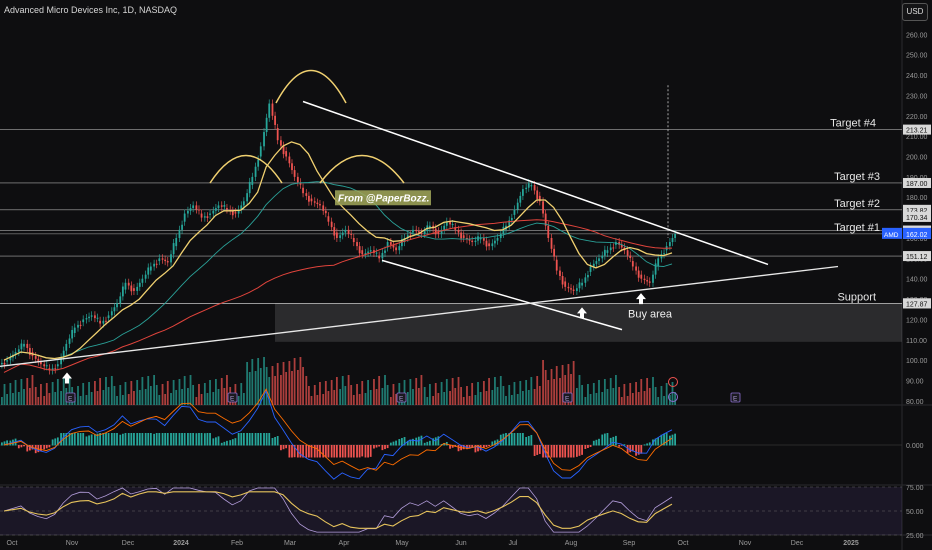  I want to click on current-price-label: 162.02, so click(917, 235).